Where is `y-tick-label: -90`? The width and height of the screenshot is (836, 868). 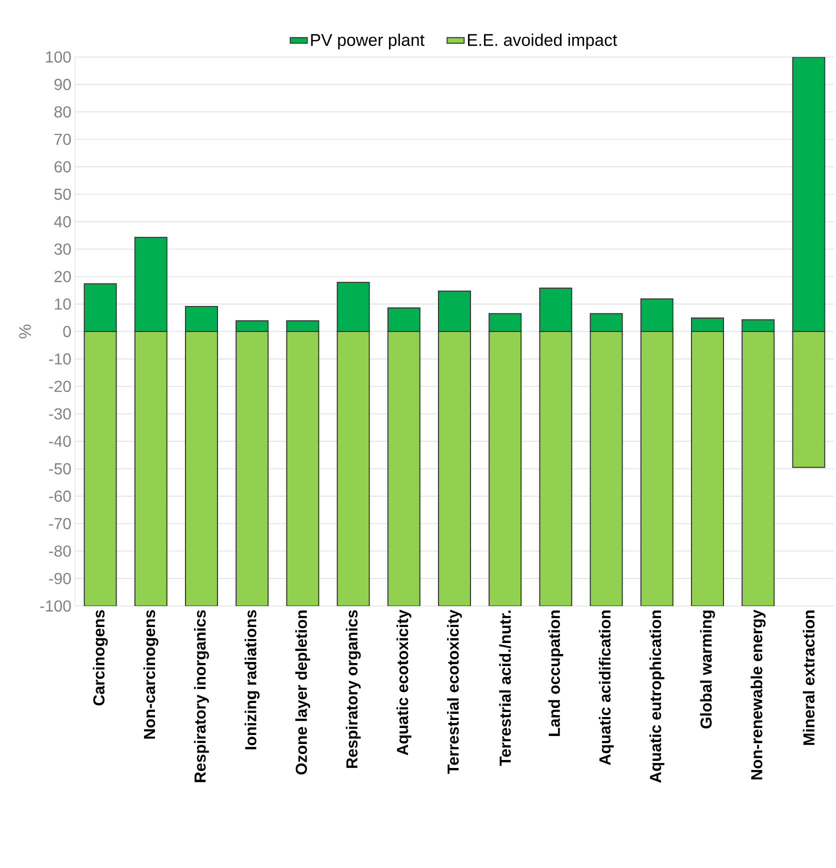
y-tick-label: -90 is located at coordinates (60, 578).